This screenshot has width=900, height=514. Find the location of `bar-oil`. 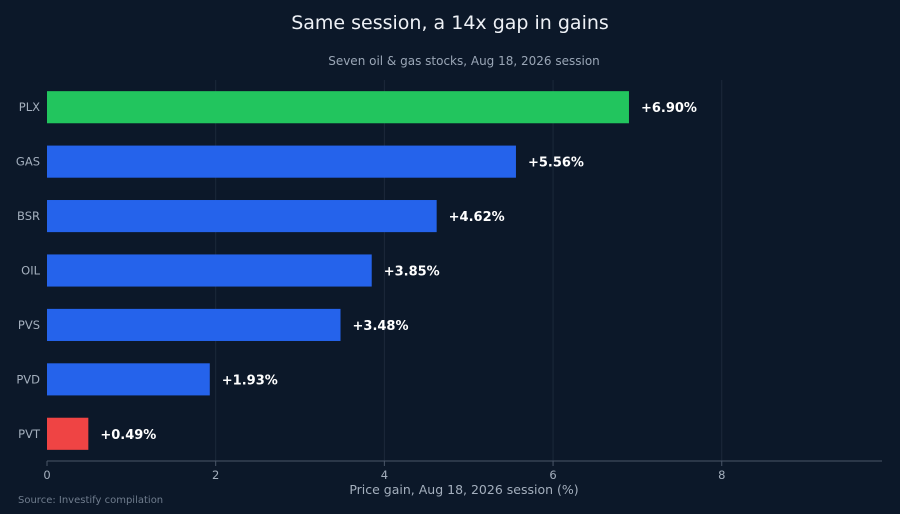

bar-oil is located at coordinates (209, 270).